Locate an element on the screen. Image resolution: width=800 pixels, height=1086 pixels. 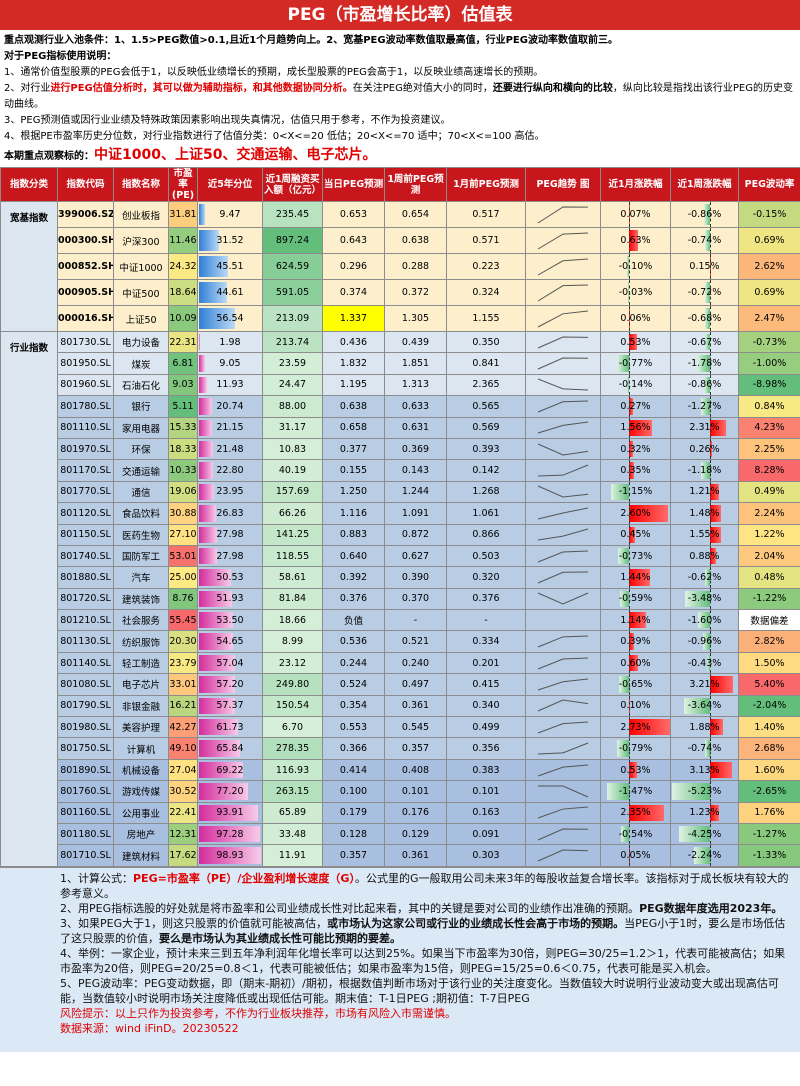
cell-text: -3.48% is located at coordinates (704, 599).